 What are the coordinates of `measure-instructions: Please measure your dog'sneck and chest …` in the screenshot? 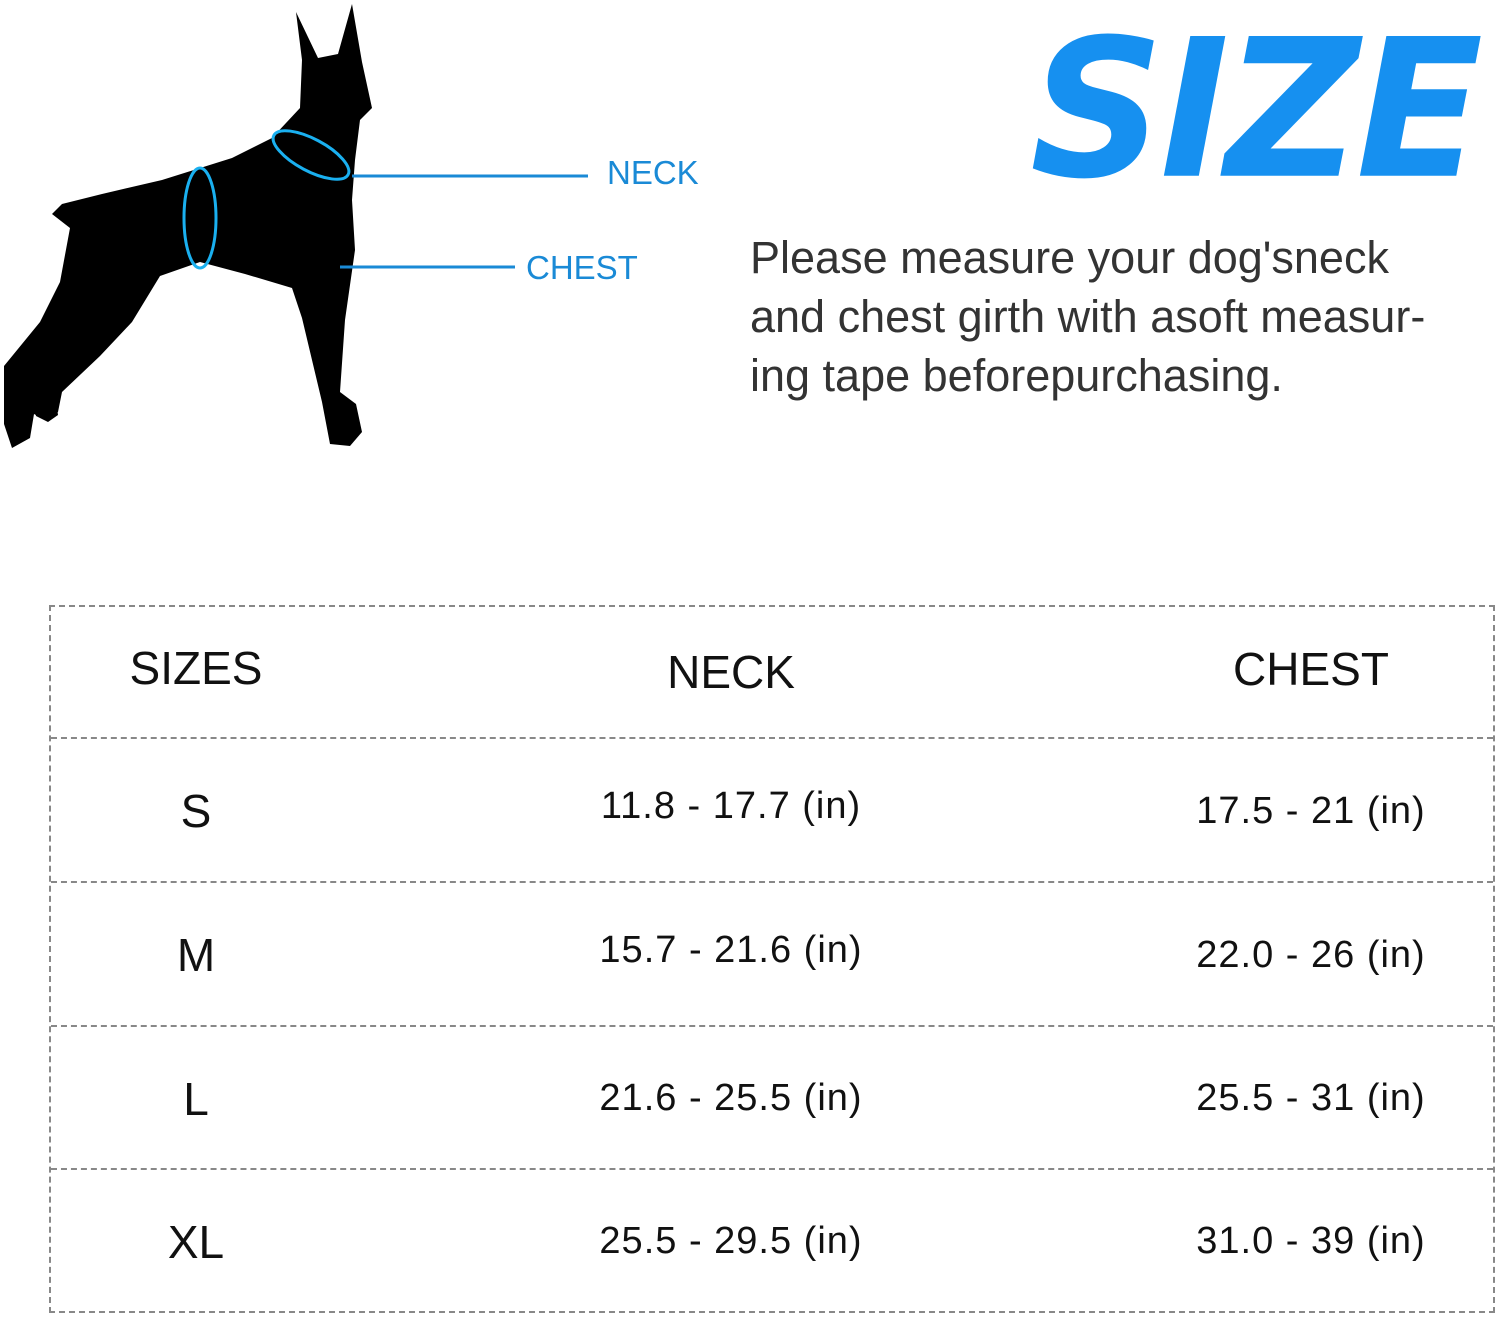 It's located at (1087, 316).